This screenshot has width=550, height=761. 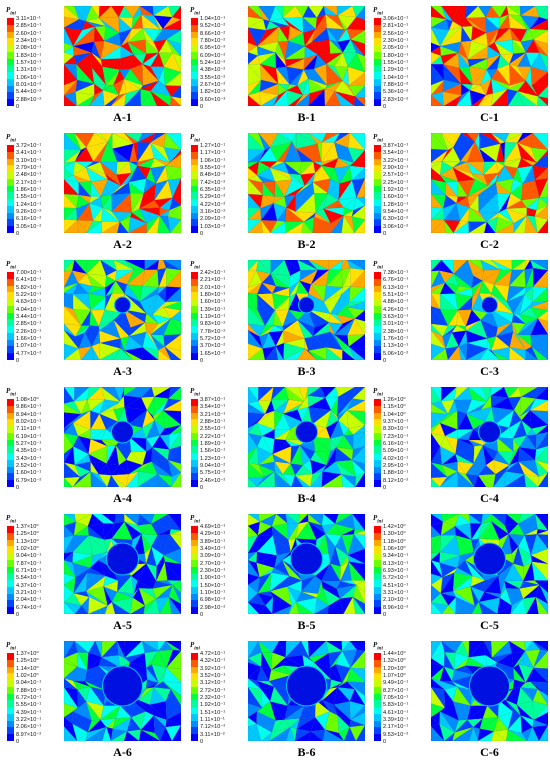 What do you see at coordinates (29, 571) in the screenshot?
I see `legend-tick-label: 6.71×10⁻¹` at bounding box center [29, 571].